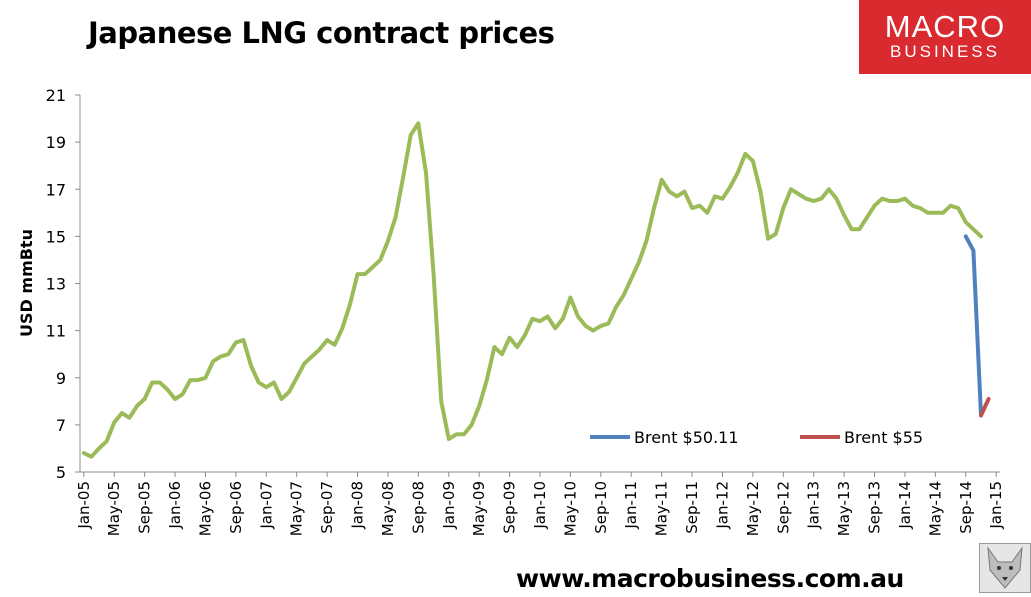 This screenshot has height=597, width=1031. What do you see at coordinates (844, 508) in the screenshot?
I see `x-tick-label: May-13` at bounding box center [844, 508].